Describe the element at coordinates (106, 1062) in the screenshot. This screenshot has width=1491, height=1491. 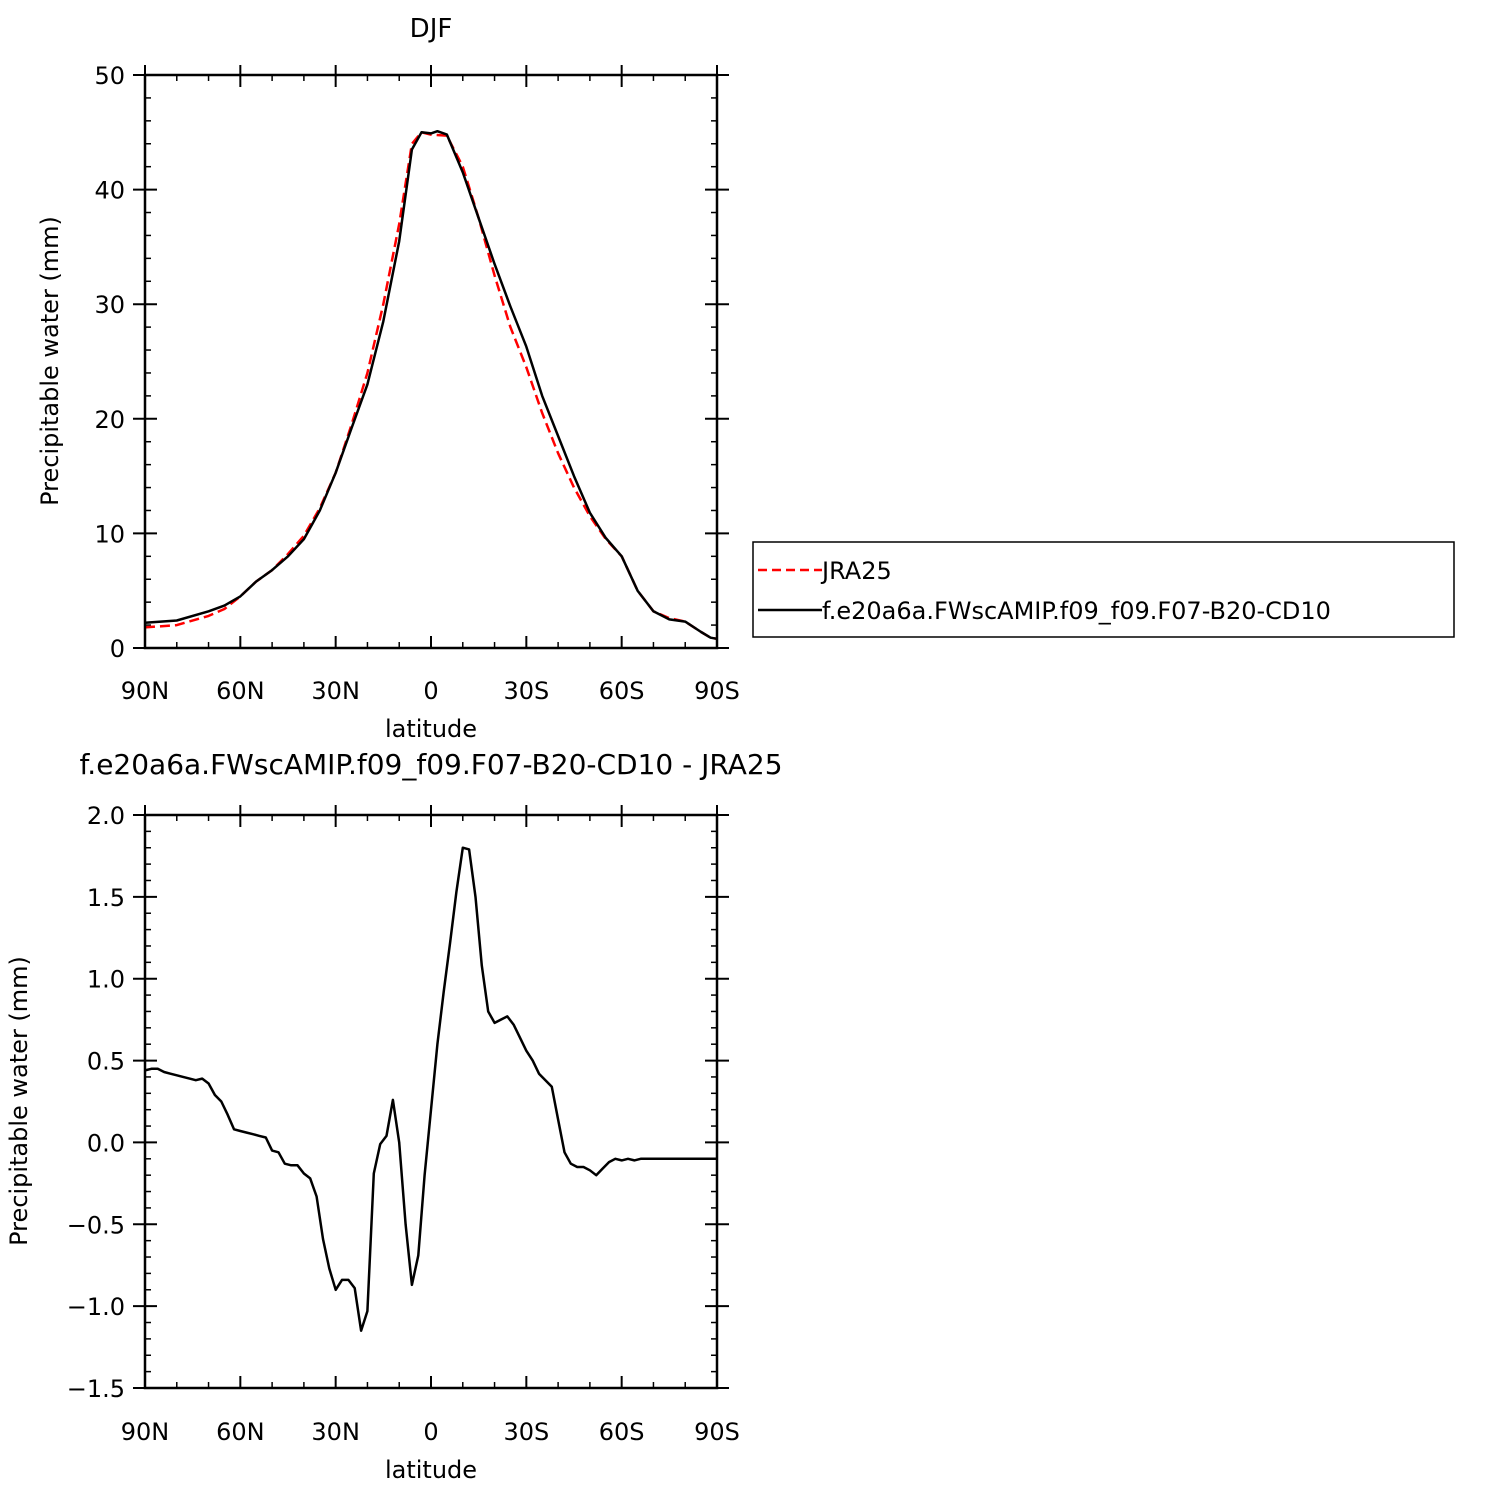
I see `bottom-y-tick-label: 0.5` at that location.